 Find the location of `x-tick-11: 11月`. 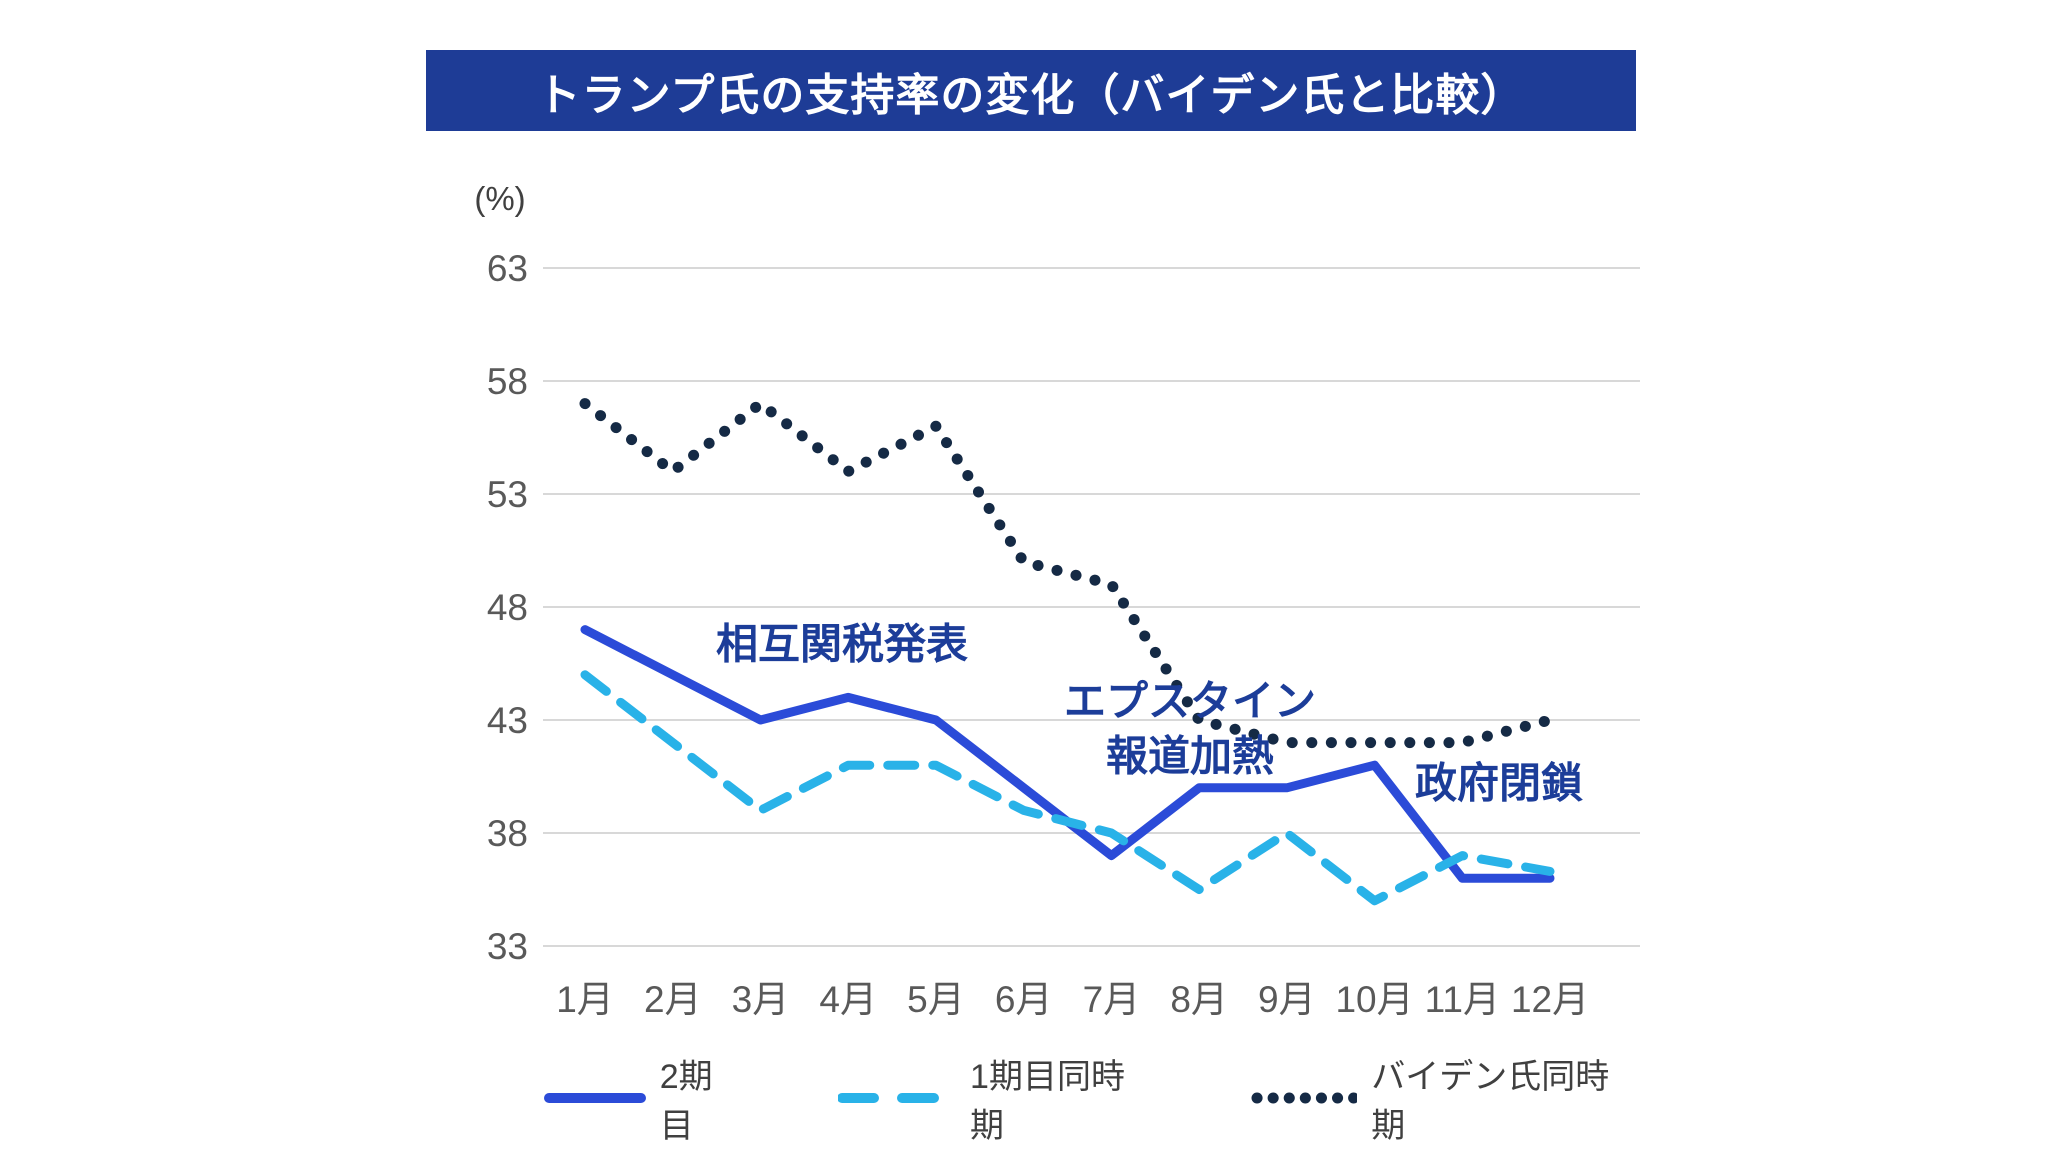

x-tick-11: 11月 is located at coordinates (1462, 999).